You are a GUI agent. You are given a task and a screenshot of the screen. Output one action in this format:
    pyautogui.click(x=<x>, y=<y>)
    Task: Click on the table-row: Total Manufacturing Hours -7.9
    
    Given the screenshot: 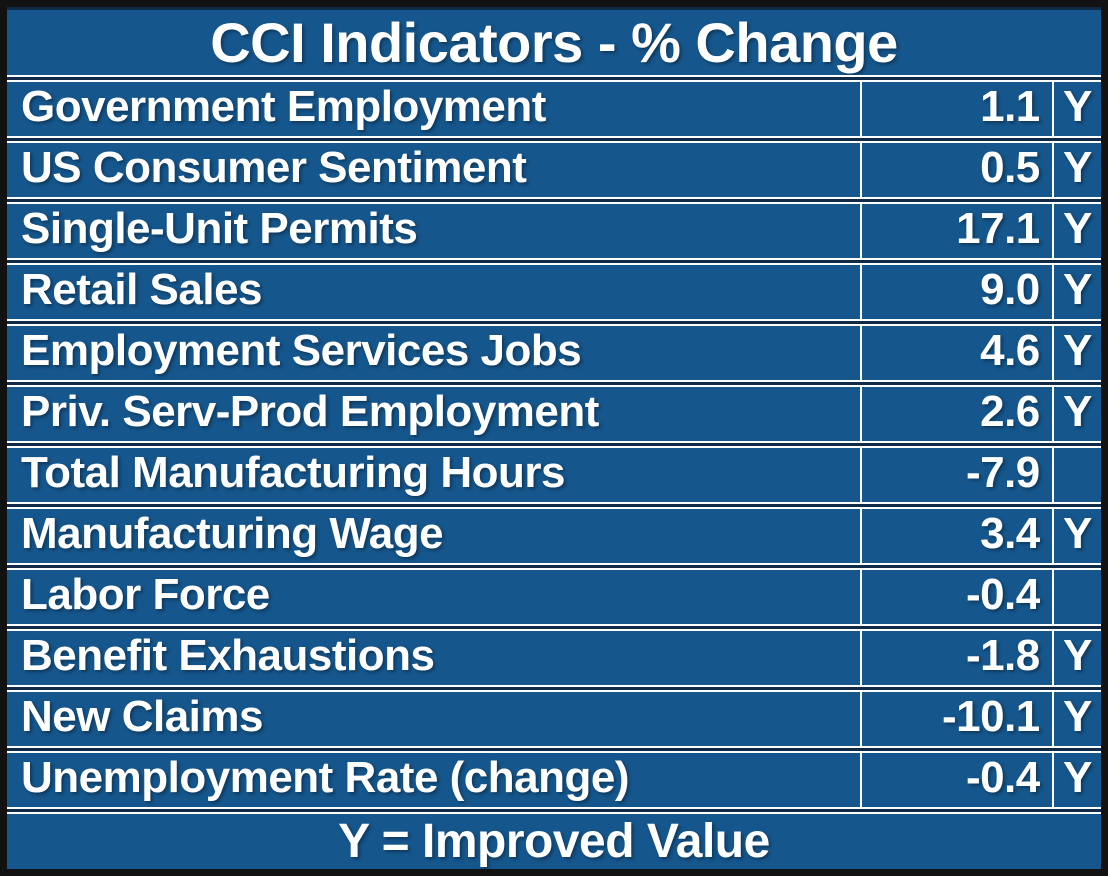 What is the action you would take?
    pyautogui.click(x=554, y=475)
    